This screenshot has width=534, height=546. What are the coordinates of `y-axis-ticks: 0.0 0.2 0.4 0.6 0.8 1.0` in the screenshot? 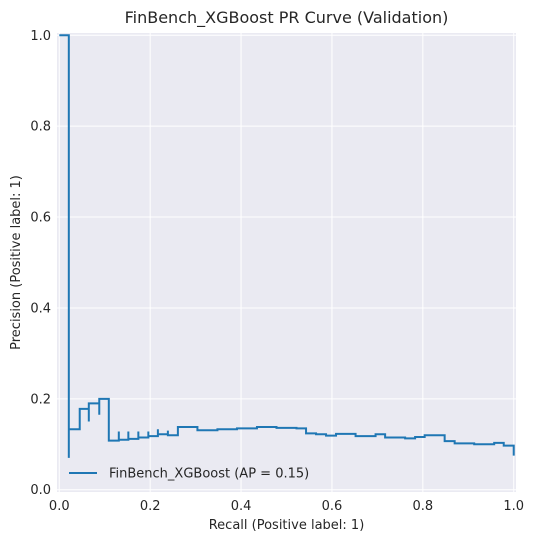 It's located at (40, 263).